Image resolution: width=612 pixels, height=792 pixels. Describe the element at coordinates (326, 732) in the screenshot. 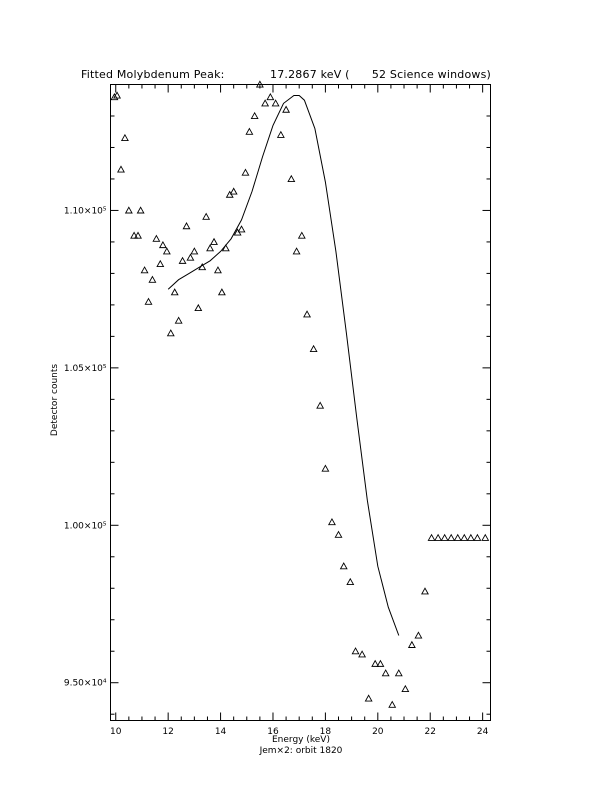

I see `x-tick-label: 18` at that location.